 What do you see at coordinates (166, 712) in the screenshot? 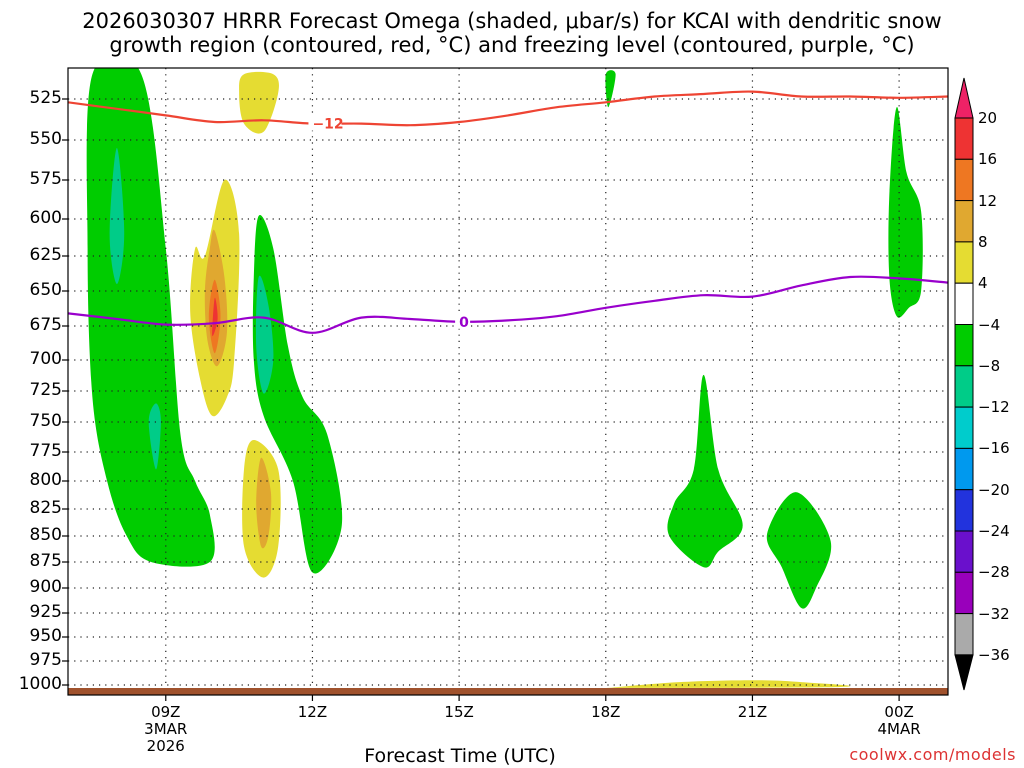
I see `x-tick-label-09Z: 09Z` at bounding box center [166, 712].